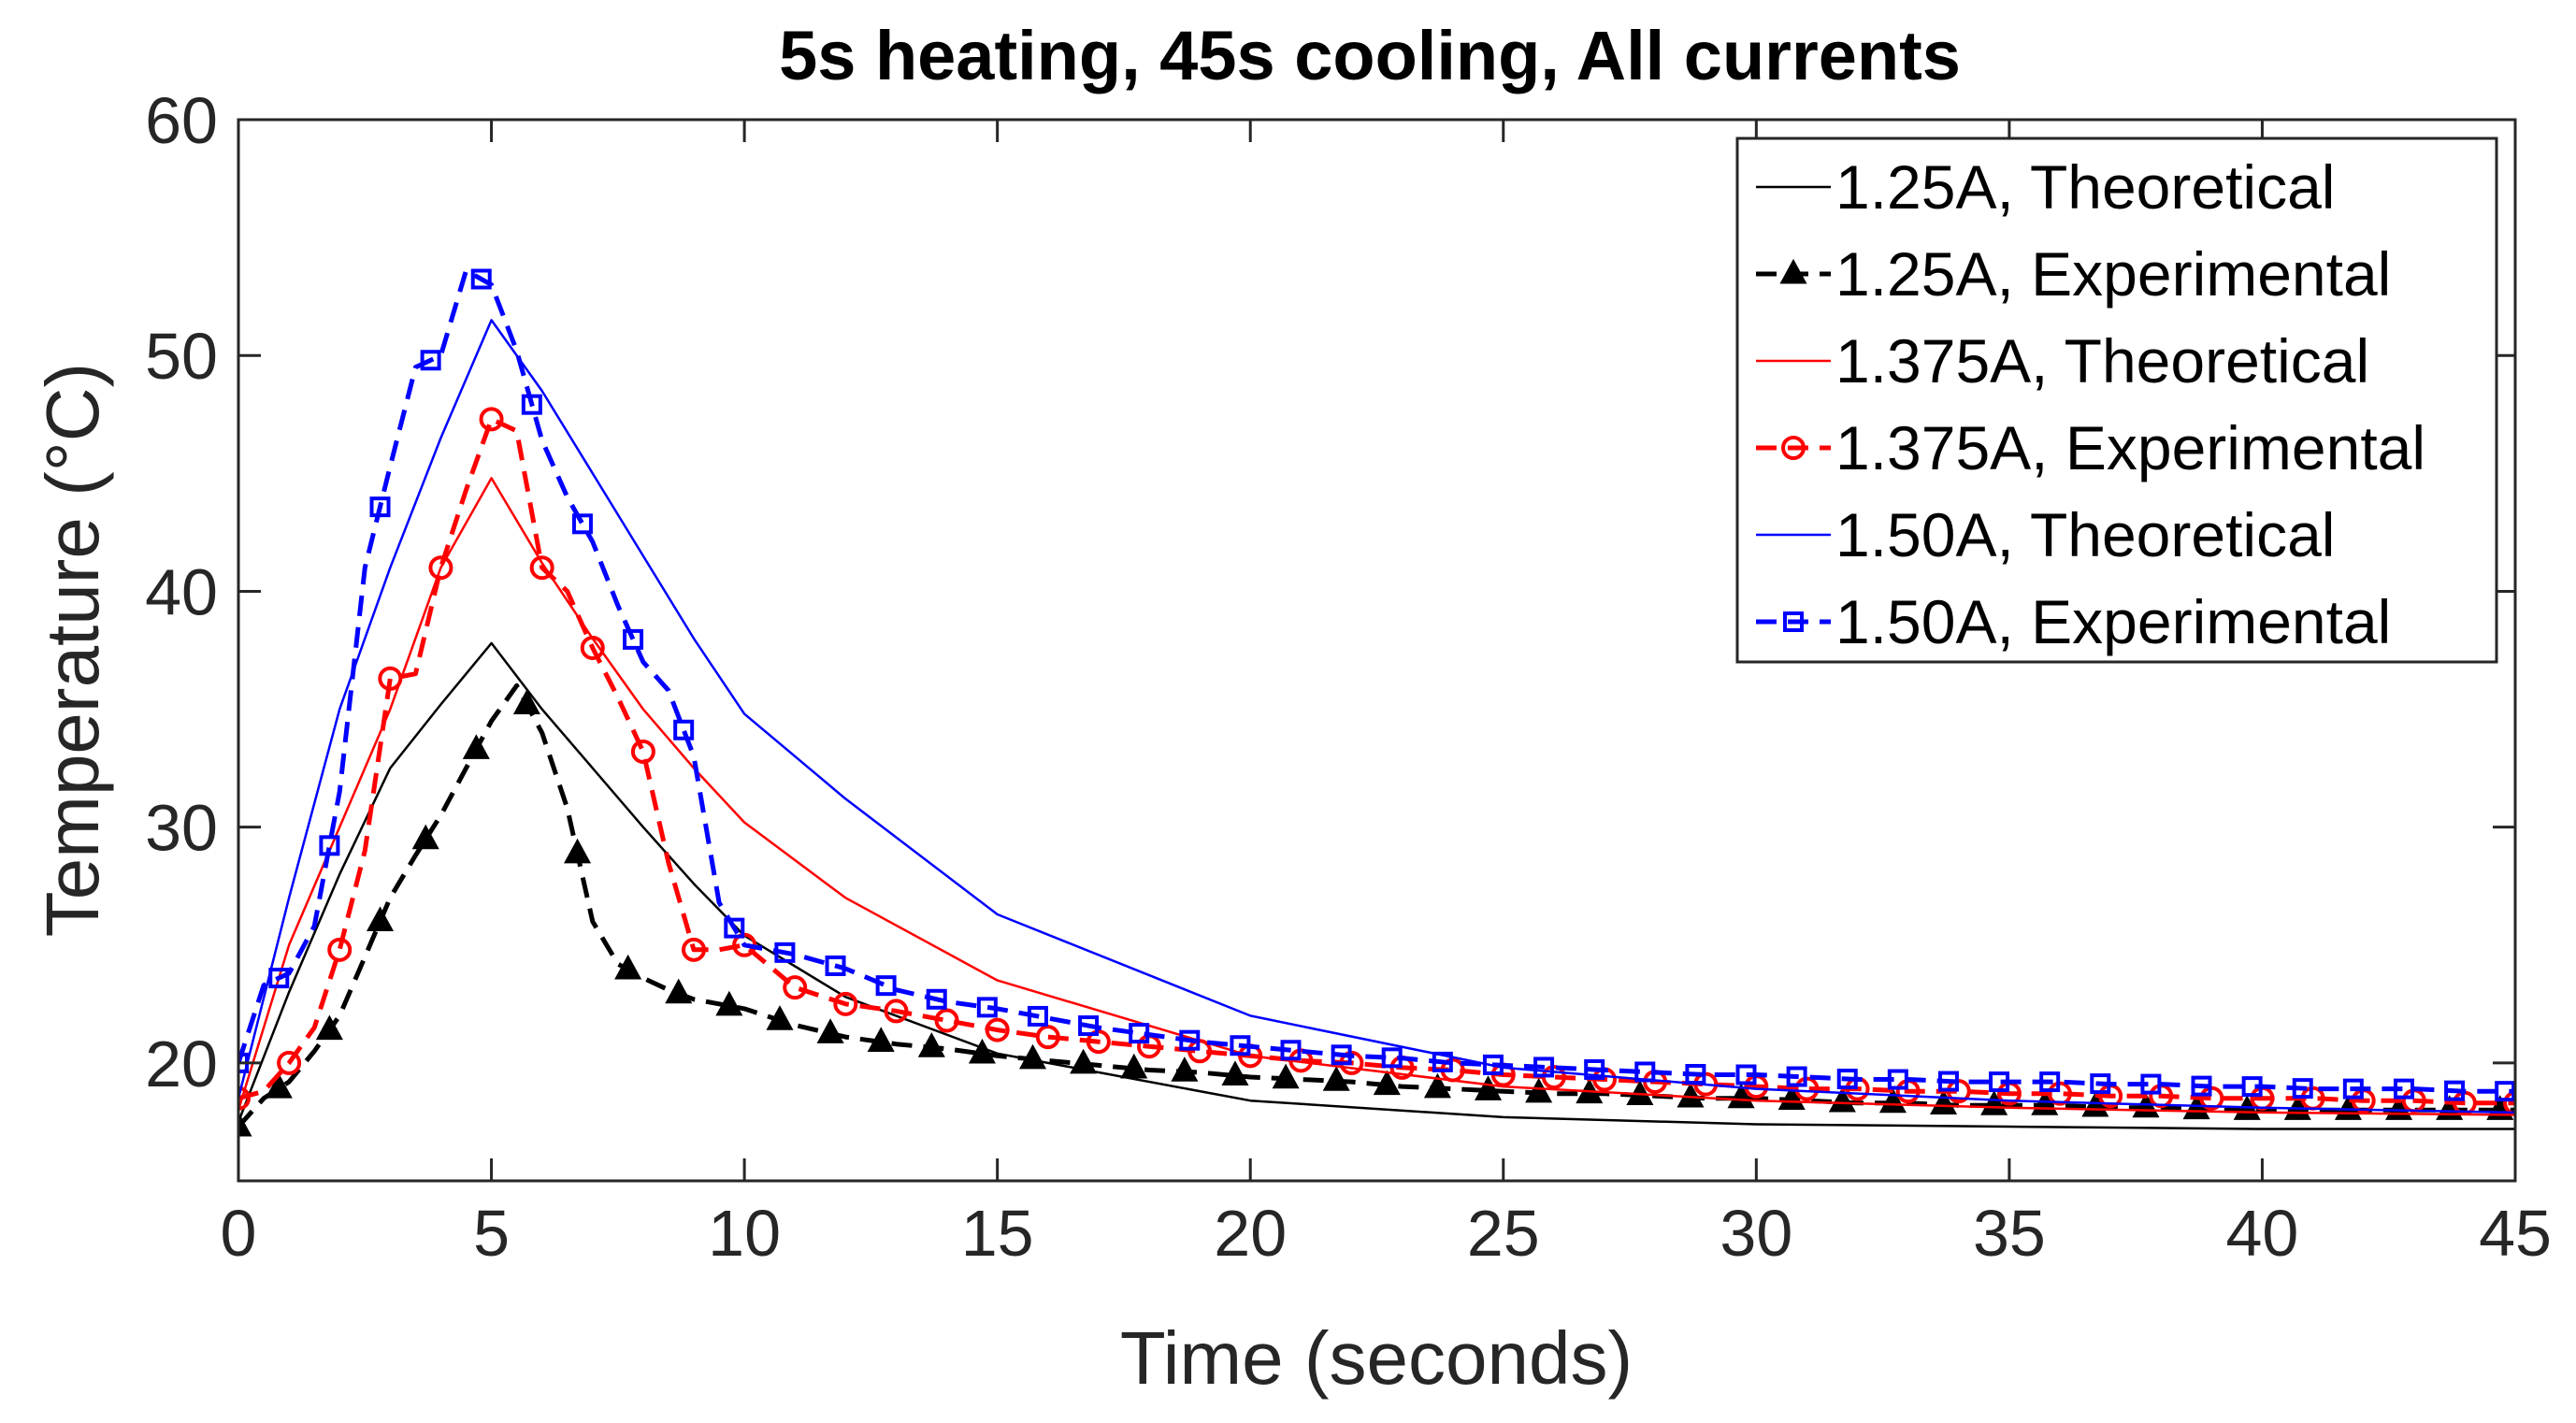 The image size is (2576, 1423). I want to click on x-tick-label: 35, so click(2010, 1233).